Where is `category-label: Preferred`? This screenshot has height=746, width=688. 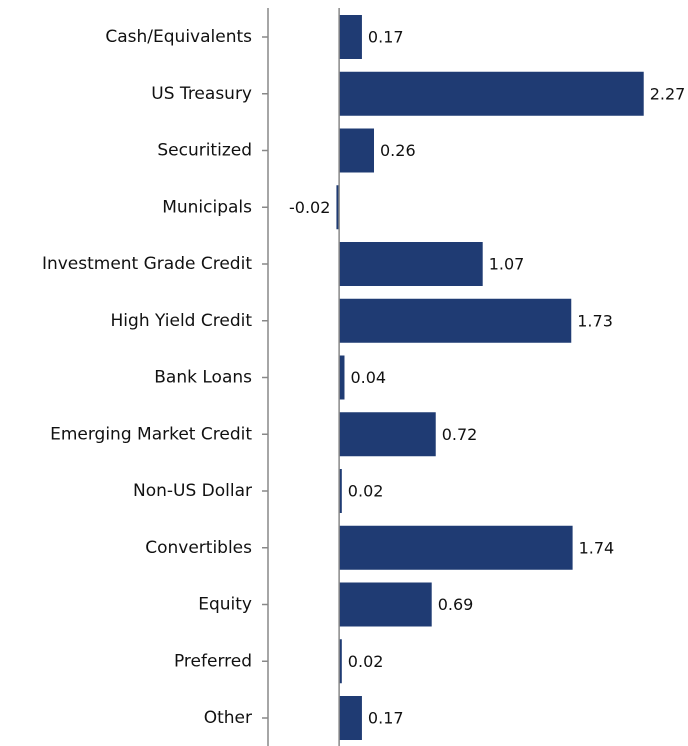
category-label: Preferred is located at coordinates (213, 661).